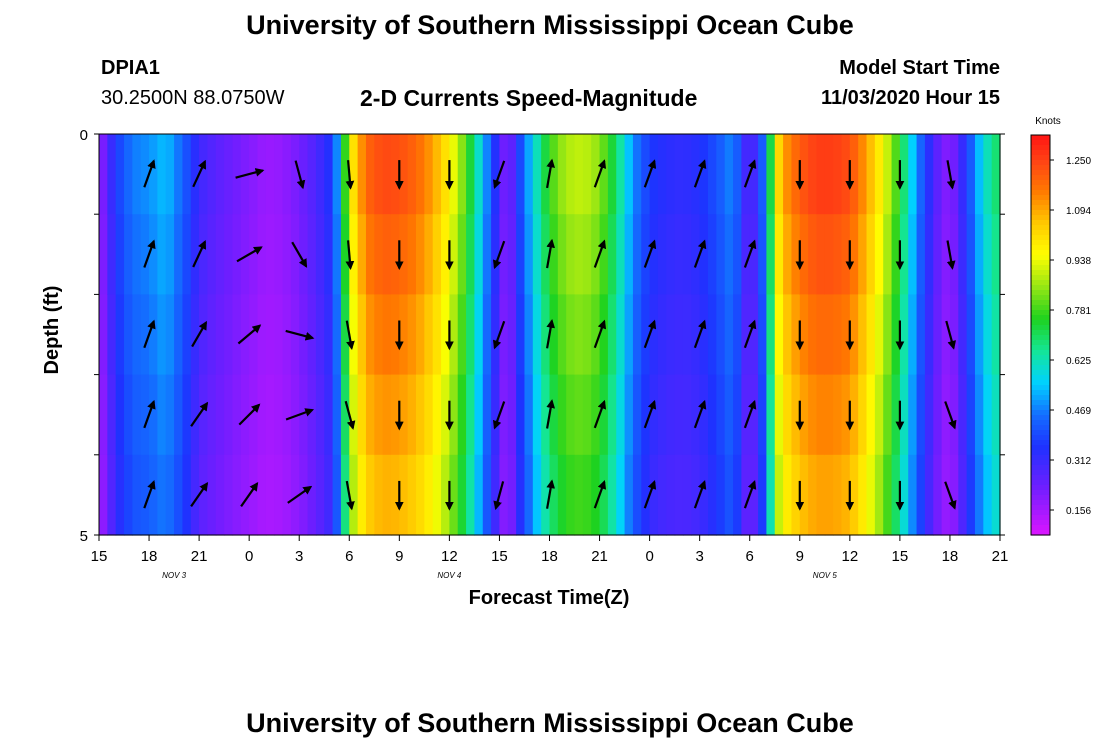 Image resolution: width=1100 pixels, height=750 pixels. What do you see at coordinates (599, 556) in the screenshot?
I see `x-tick-label: 21` at bounding box center [599, 556].